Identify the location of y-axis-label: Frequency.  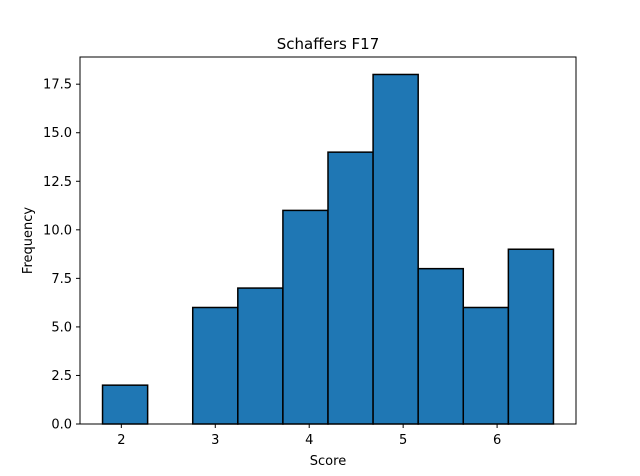
(28, 240).